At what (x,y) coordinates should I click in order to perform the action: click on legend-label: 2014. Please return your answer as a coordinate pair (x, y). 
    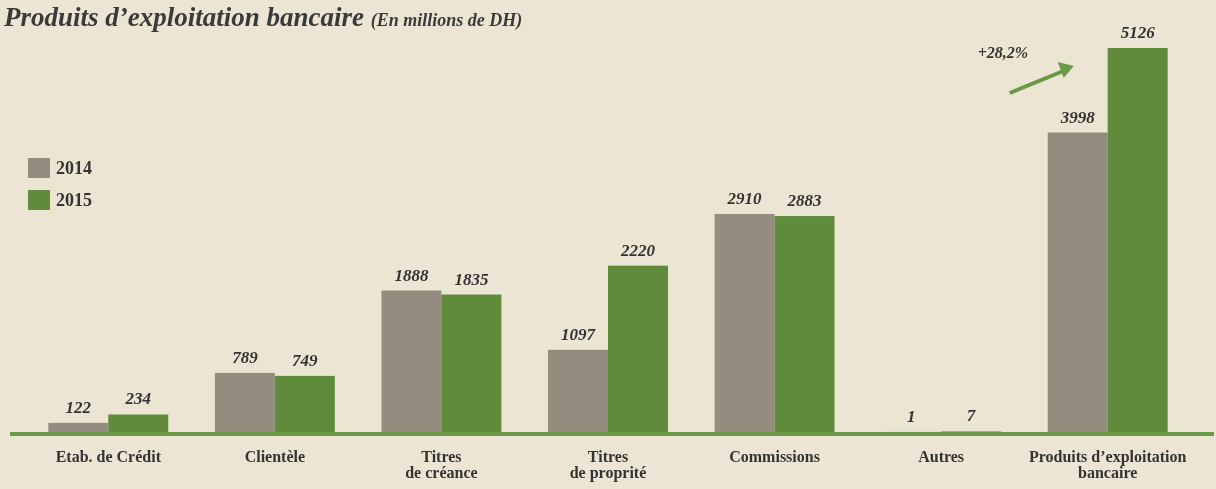
    Looking at the image, I should click on (74, 168).